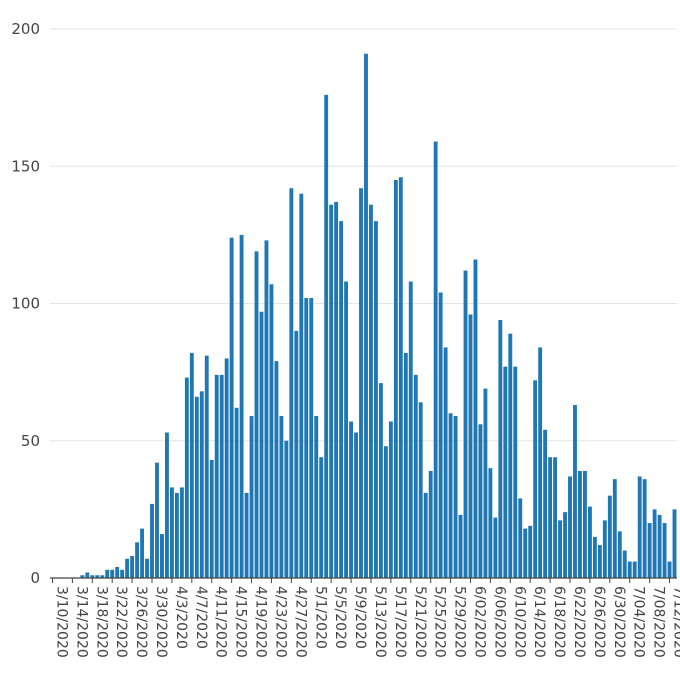  What do you see at coordinates (320, 617) in the screenshot?
I see `x-tick-label: 5/1/2020` at bounding box center [320, 617].